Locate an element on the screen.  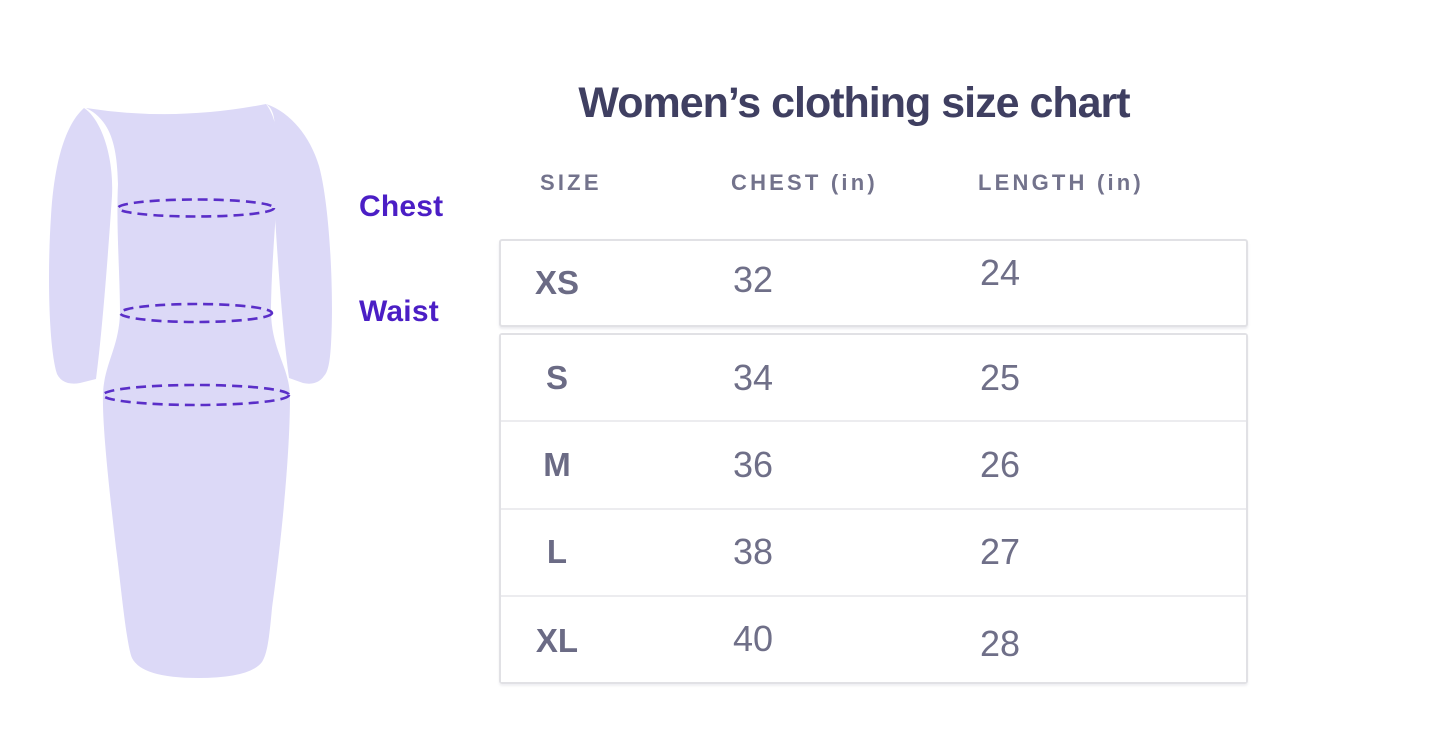
table-row-m: M 36 26 is located at coordinates (873, 464).